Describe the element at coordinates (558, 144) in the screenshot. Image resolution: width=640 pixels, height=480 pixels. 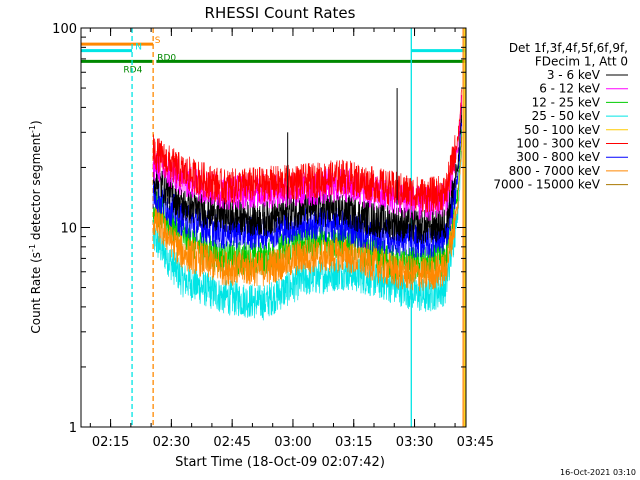
I see `legend-entry-label: 100 - 300 keV` at that location.